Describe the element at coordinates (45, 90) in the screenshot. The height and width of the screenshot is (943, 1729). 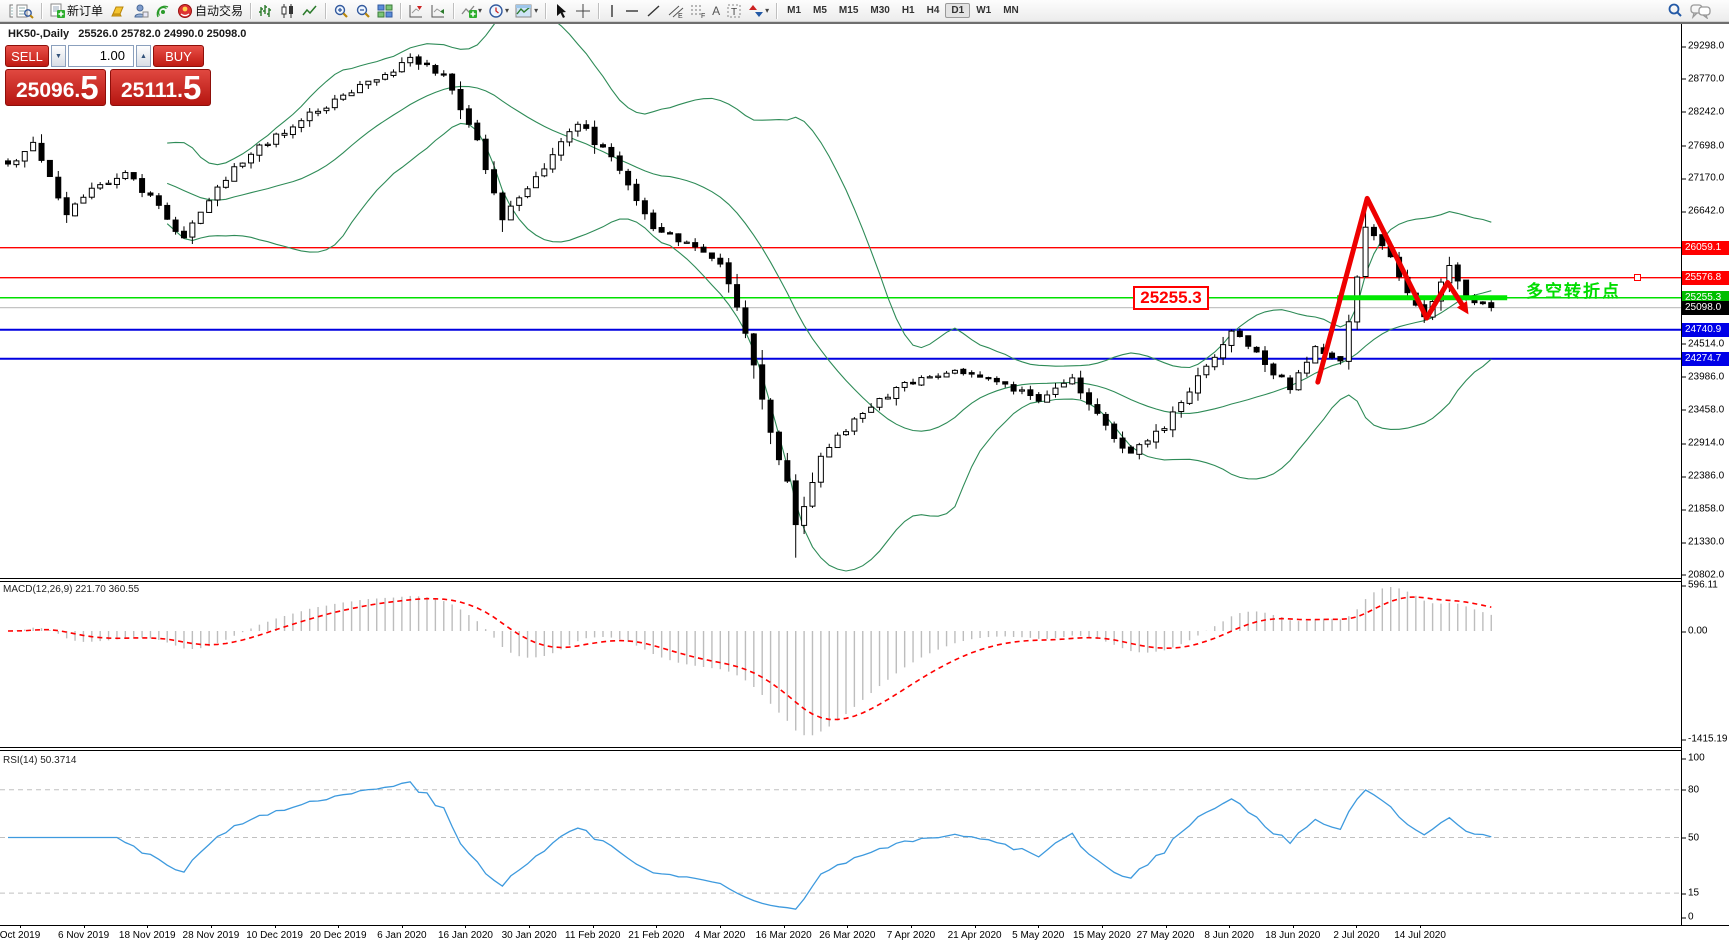
I see `sell-price-main: 25096` at that location.